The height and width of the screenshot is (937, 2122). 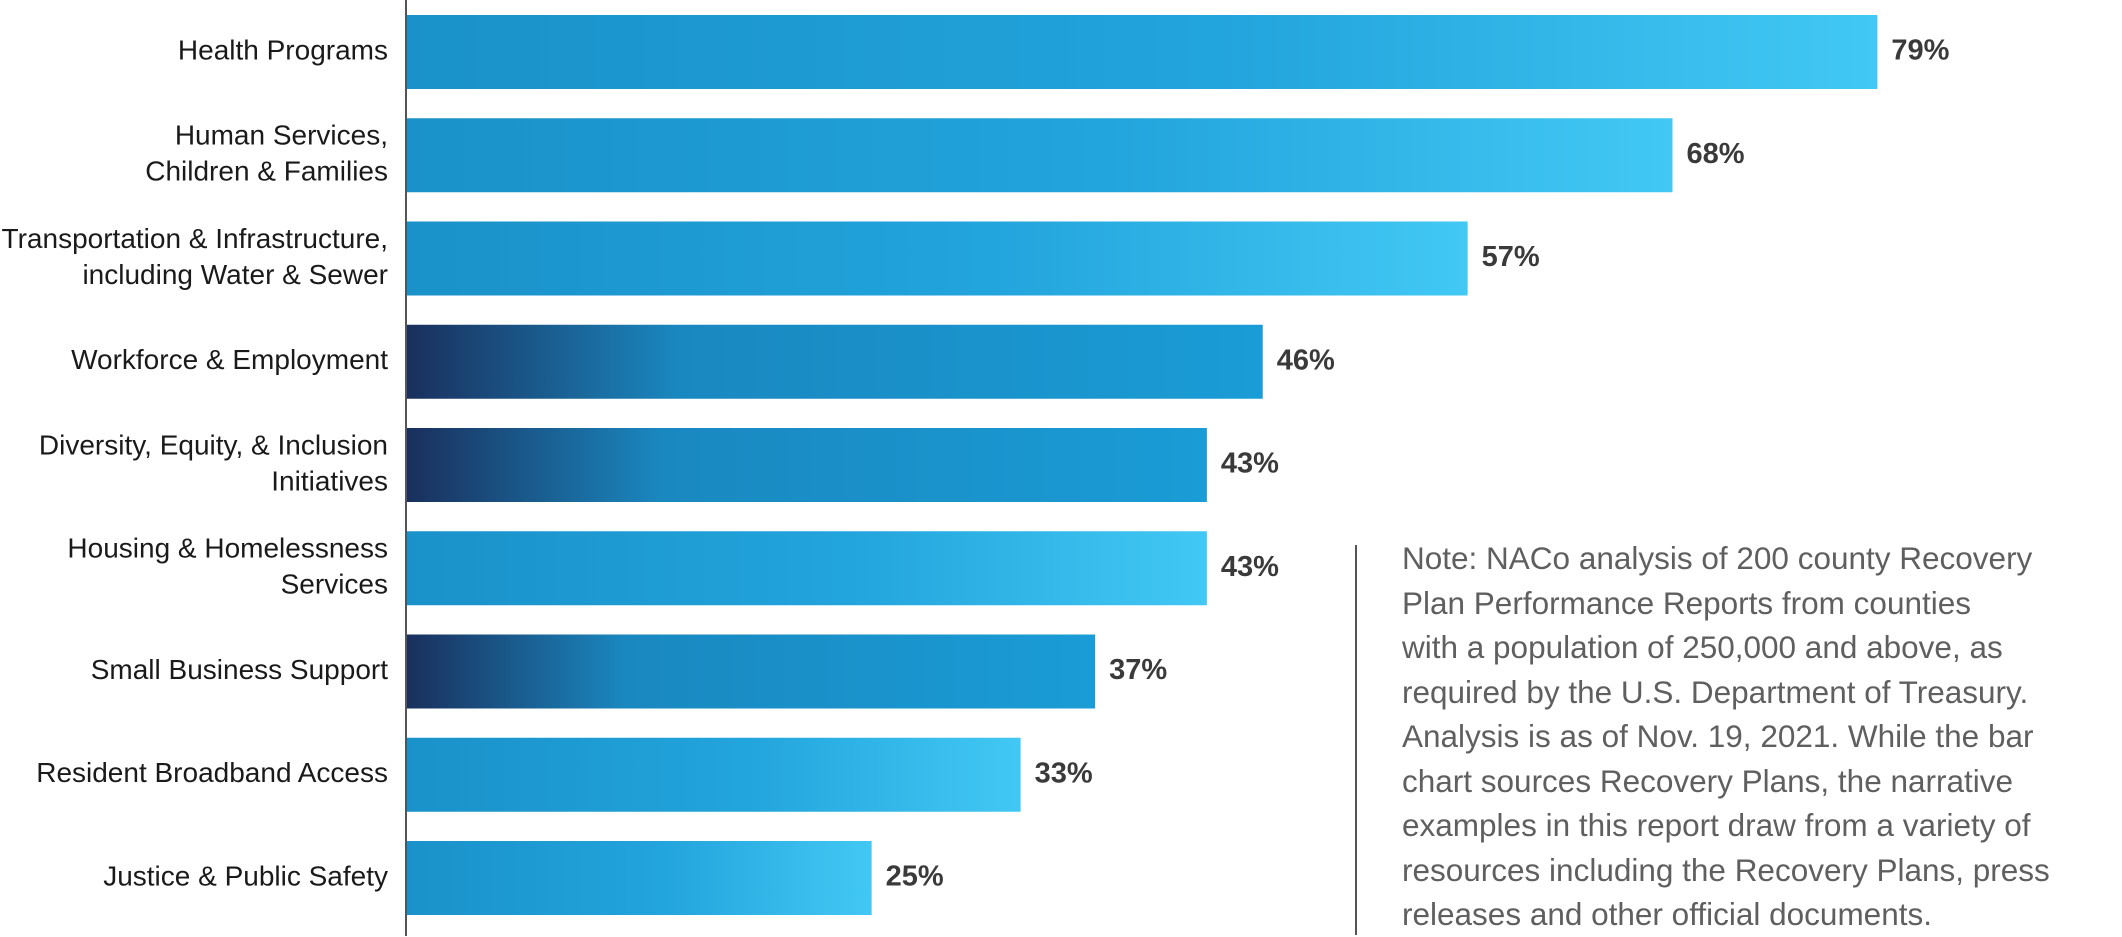 I want to click on category-label-line: Justice & Public Safety, so click(x=245, y=875).